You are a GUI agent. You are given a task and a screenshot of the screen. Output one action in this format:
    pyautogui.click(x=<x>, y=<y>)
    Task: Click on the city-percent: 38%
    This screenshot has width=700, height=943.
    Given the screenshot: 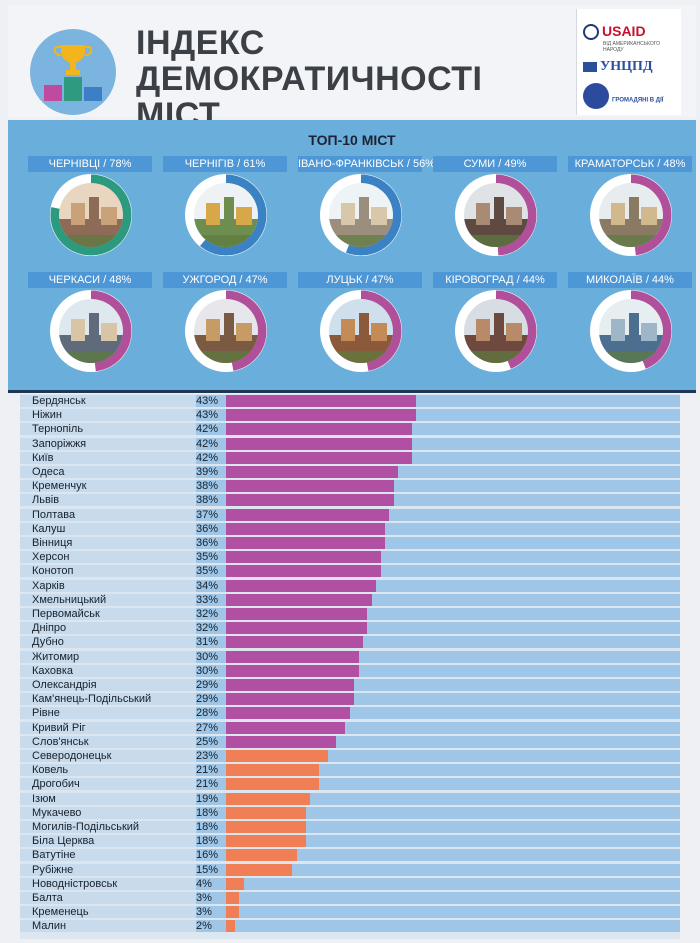 What is the action you would take?
    pyautogui.click(x=207, y=500)
    